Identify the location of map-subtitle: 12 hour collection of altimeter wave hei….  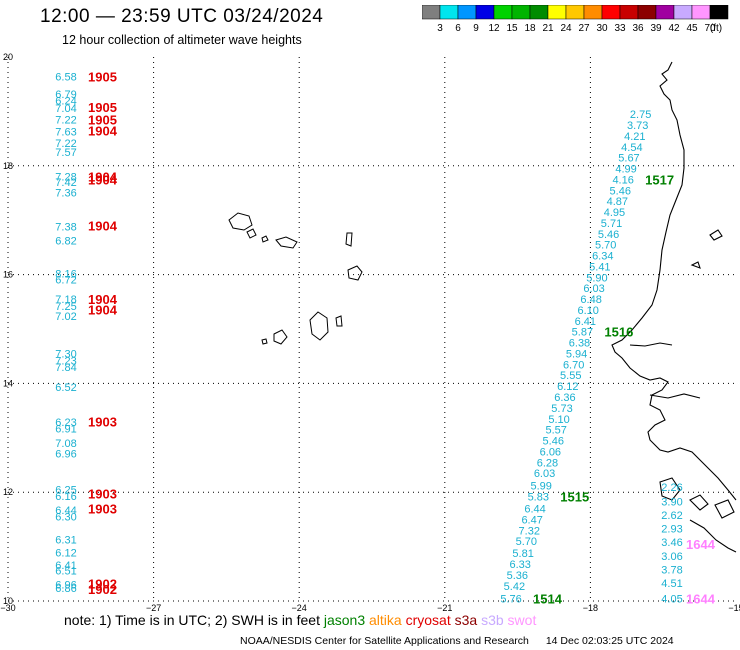
(182, 40).